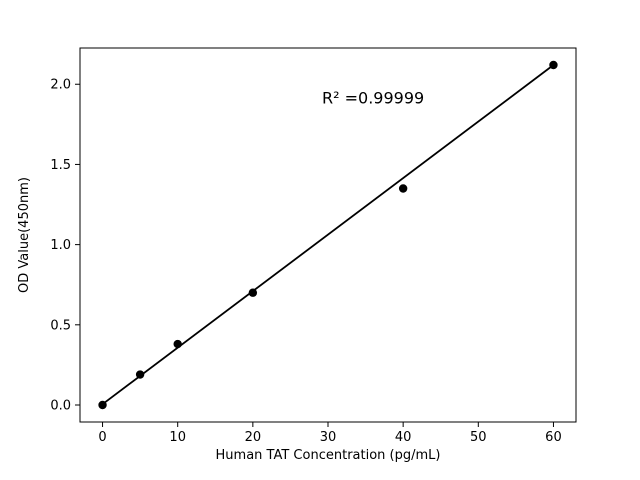  I want to click on x-axis-label: Human TAT Concentration (pg/mL), so click(328, 455).